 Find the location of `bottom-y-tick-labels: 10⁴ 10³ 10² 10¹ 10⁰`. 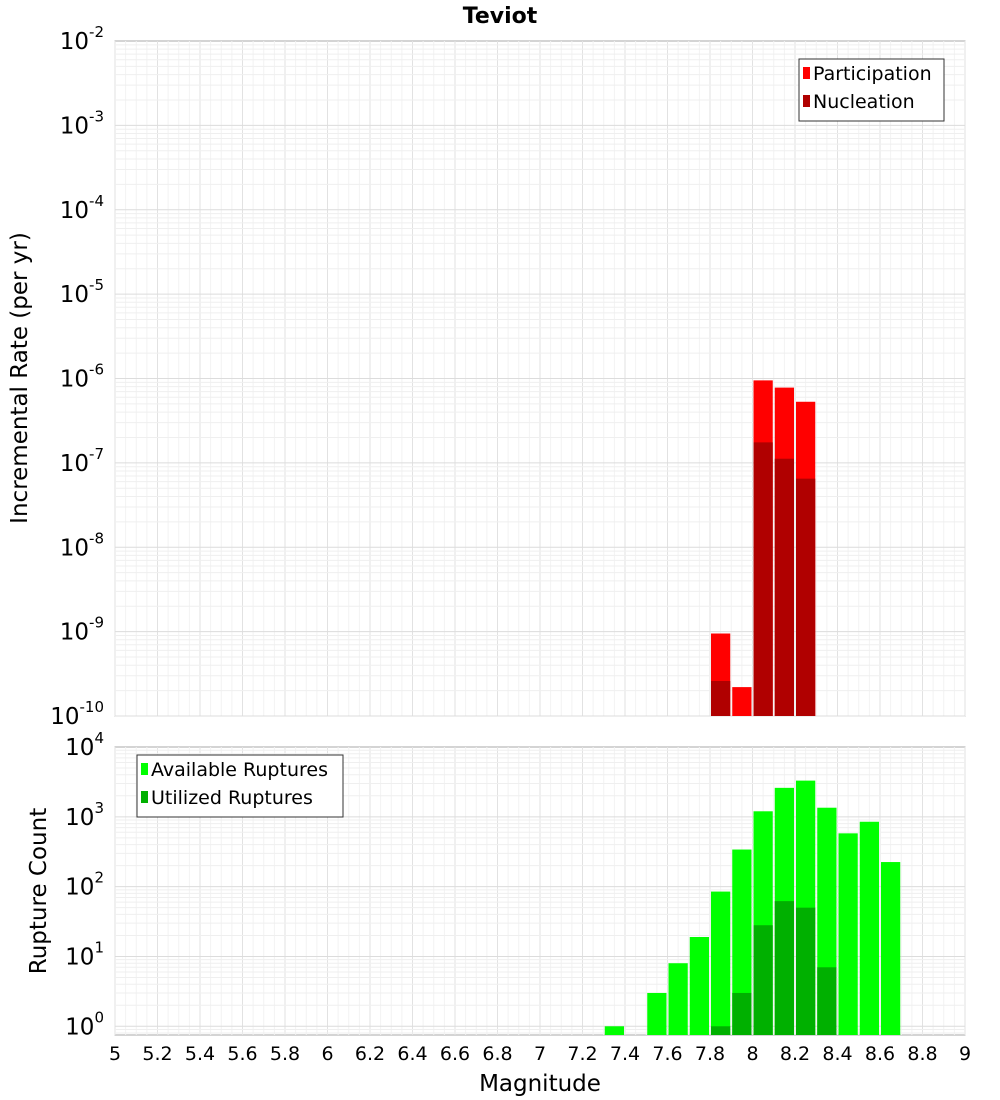

bottom-y-tick-labels: 10⁴ 10³ 10² 10¹ 10⁰ is located at coordinates (84, 884).